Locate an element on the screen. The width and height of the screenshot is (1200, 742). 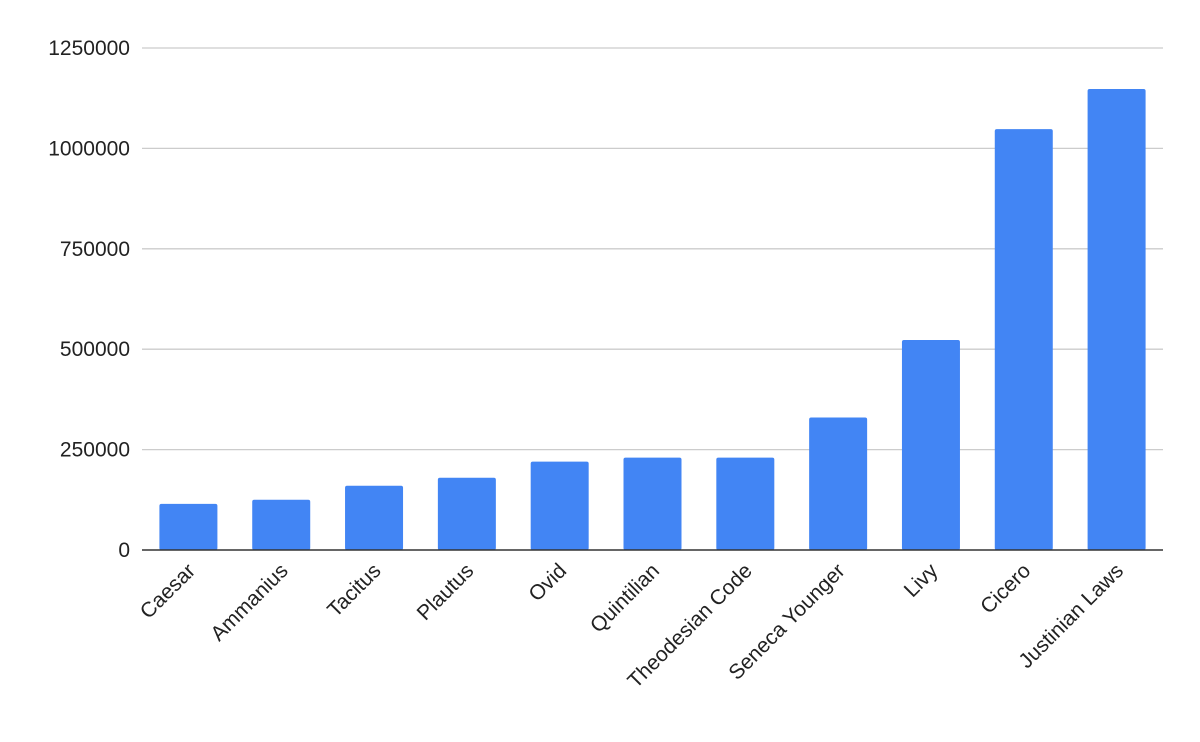
x-tick-label: Tacitus is located at coordinates (354, 590).